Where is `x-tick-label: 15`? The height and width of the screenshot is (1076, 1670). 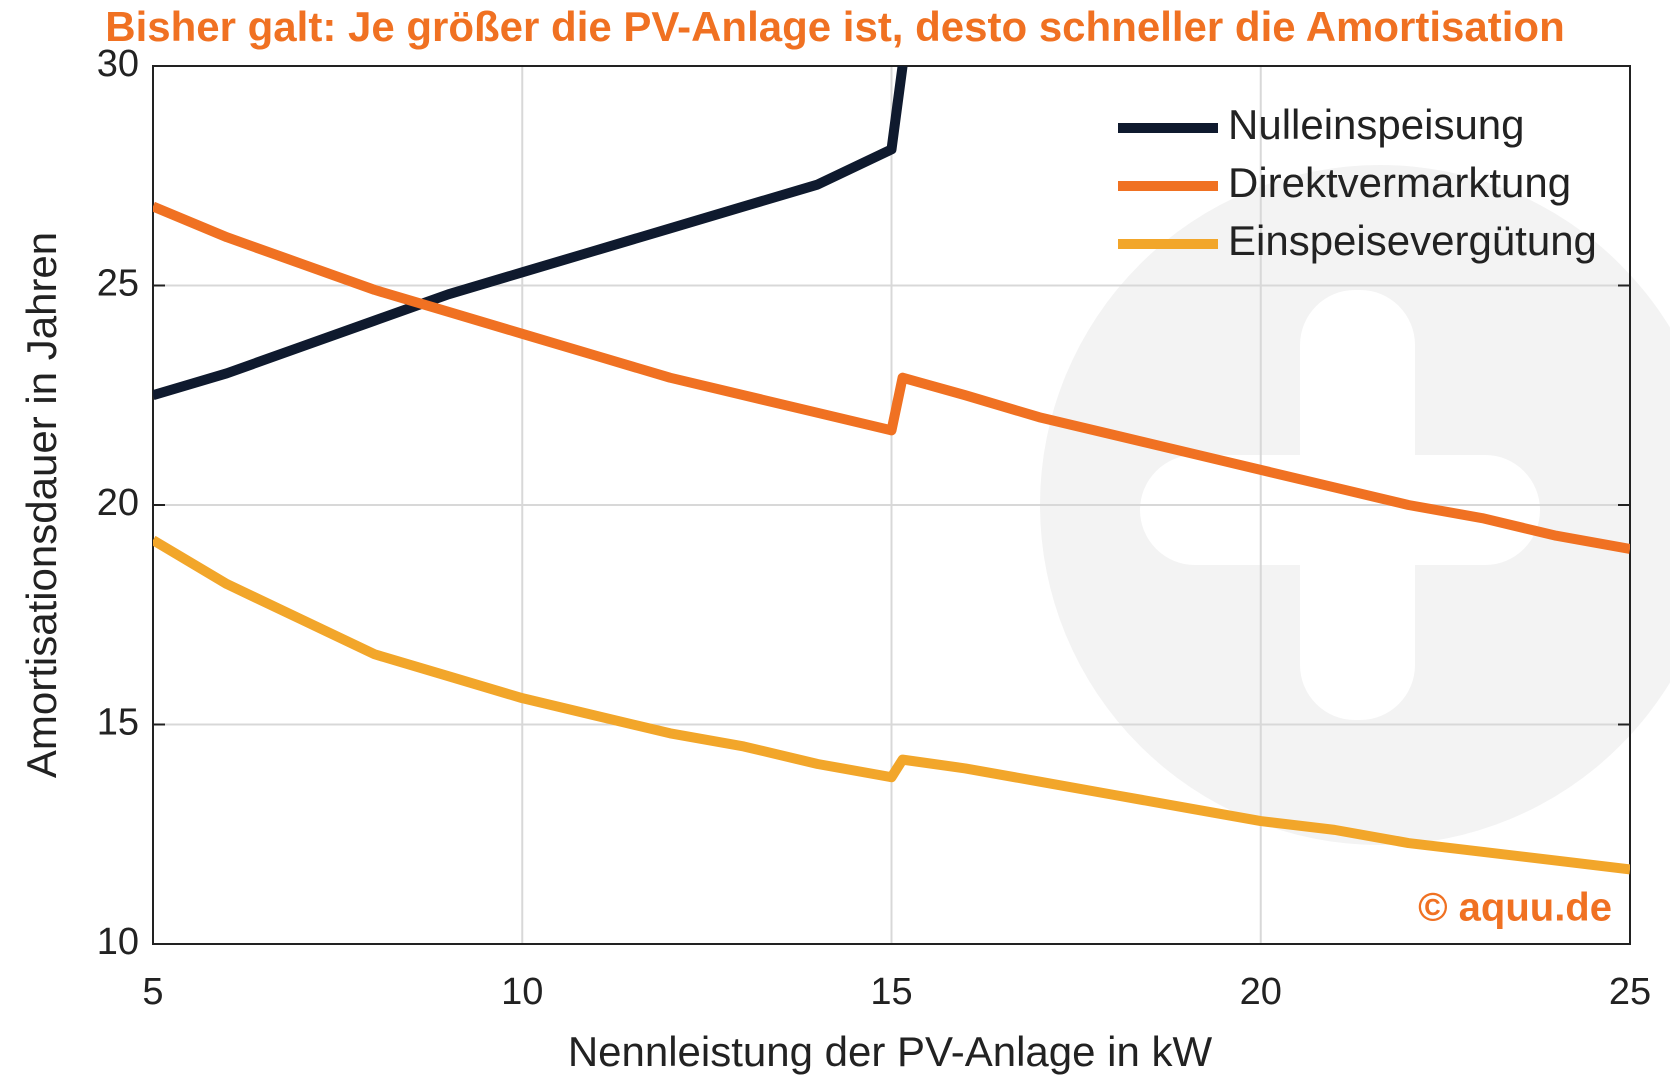
x-tick-label: 15 is located at coordinates (891, 992).